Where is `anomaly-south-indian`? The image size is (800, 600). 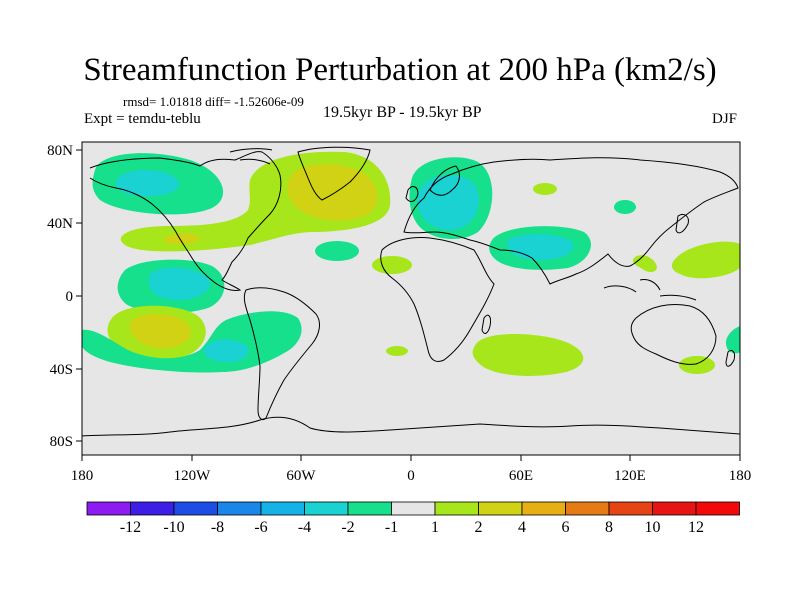
anomaly-south-indian is located at coordinates (528, 355).